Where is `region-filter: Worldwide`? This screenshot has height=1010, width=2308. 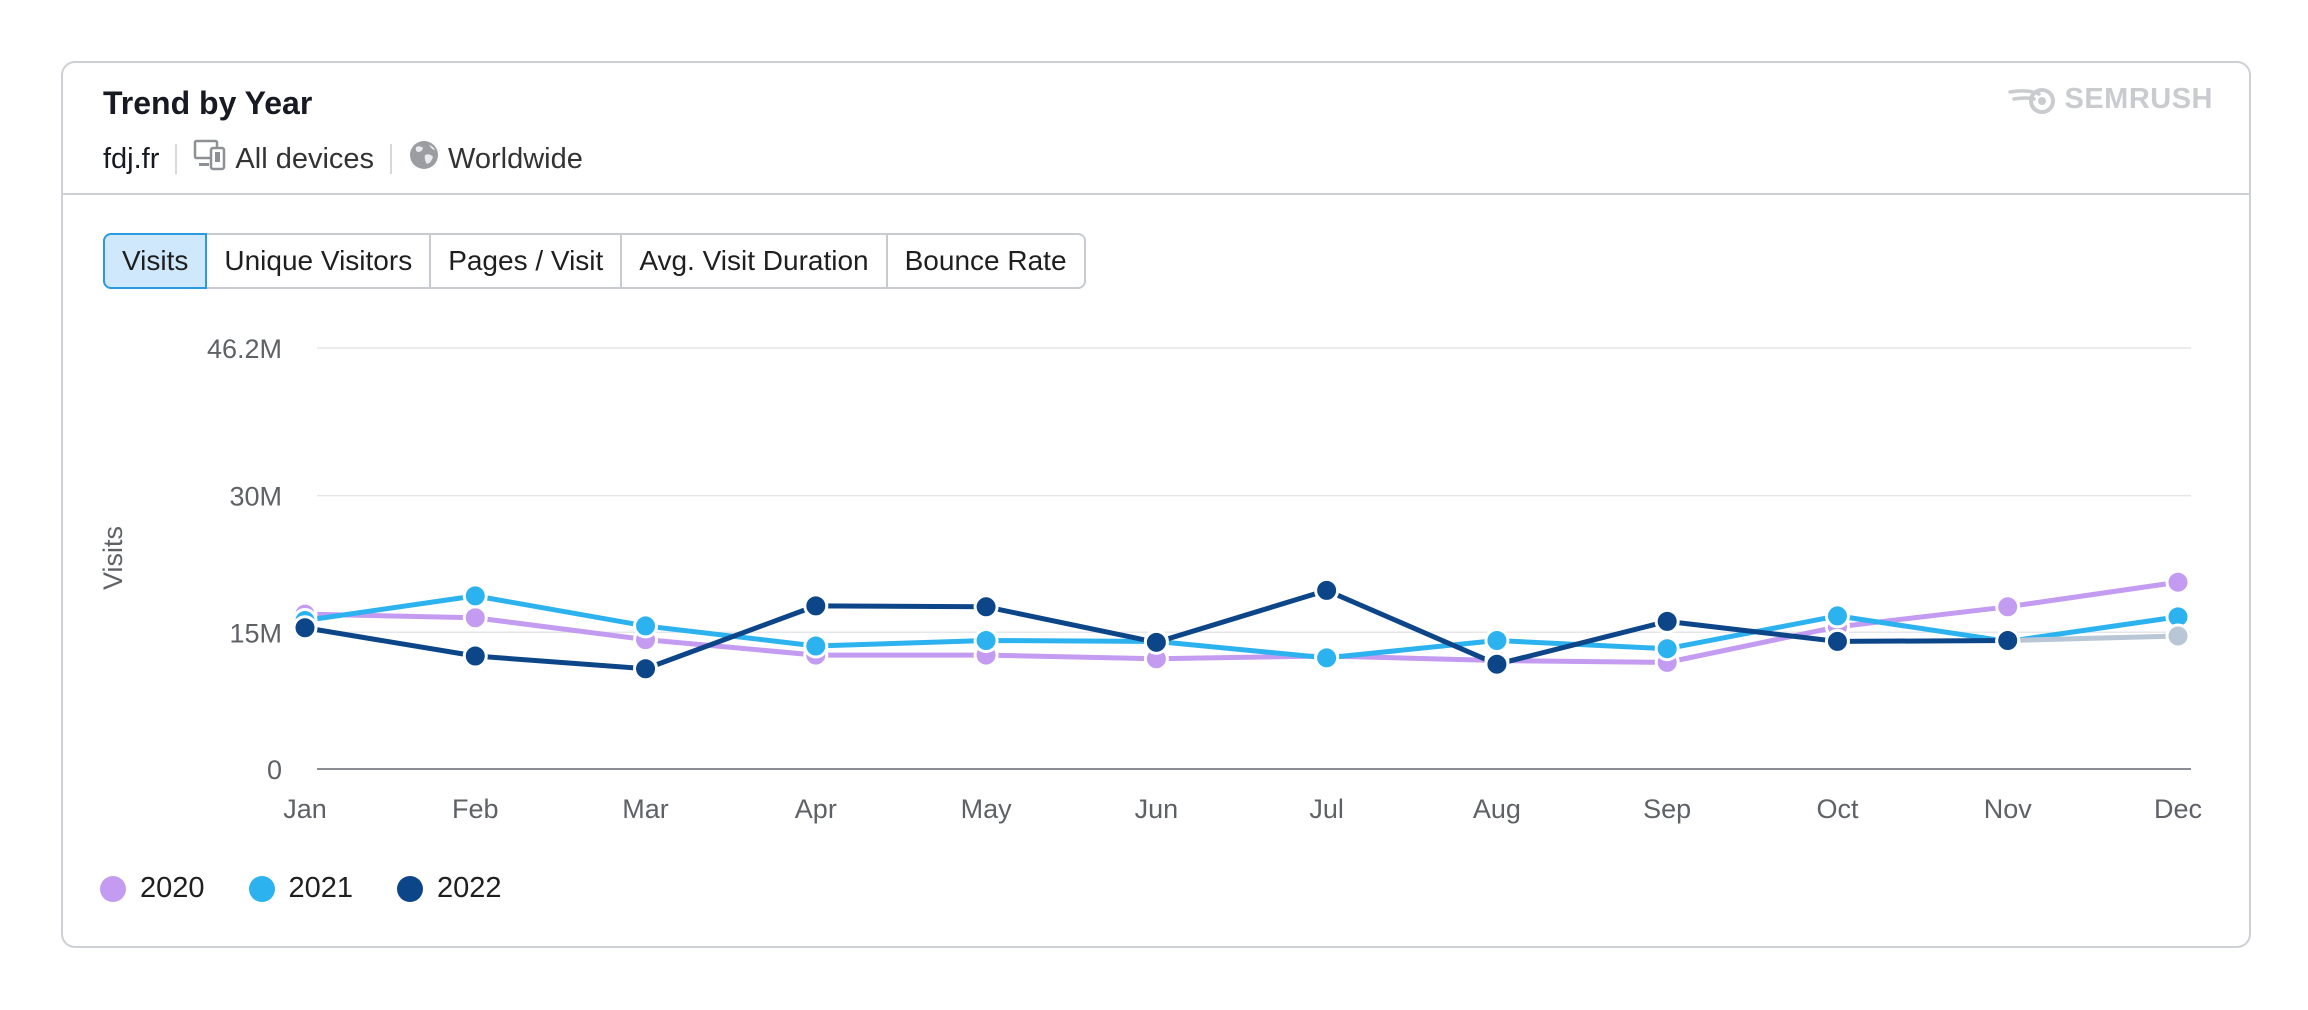 region-filter: Worldwide is located at coordinates (495, 159).